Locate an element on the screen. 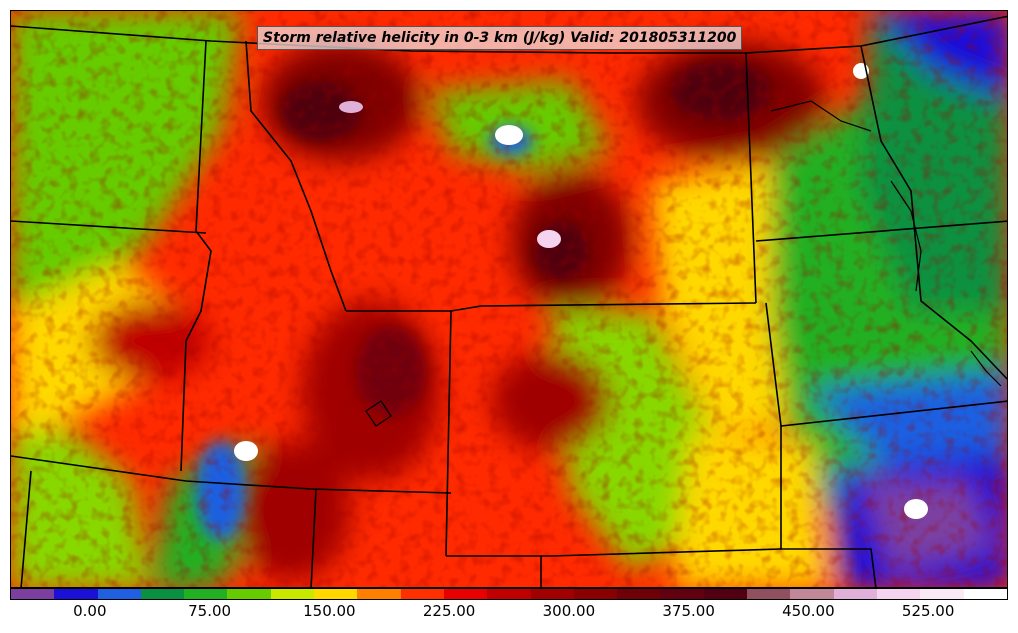  river-missouri is located at coordinates (821, 116).